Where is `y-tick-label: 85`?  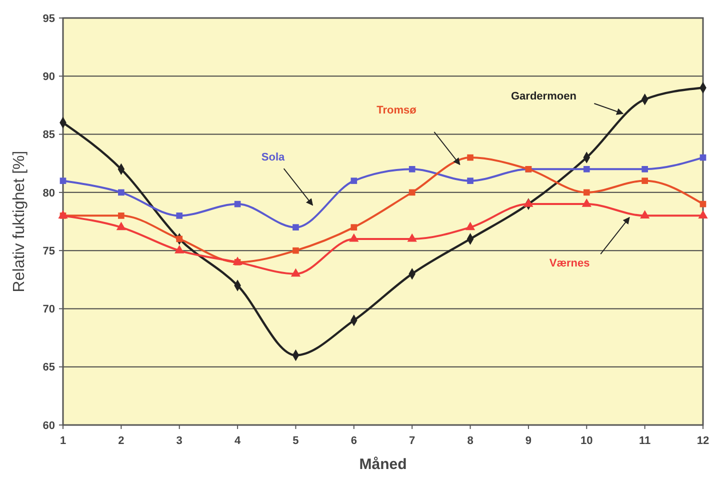
y-tick-label: 85 is located at coordinates (48, 135).